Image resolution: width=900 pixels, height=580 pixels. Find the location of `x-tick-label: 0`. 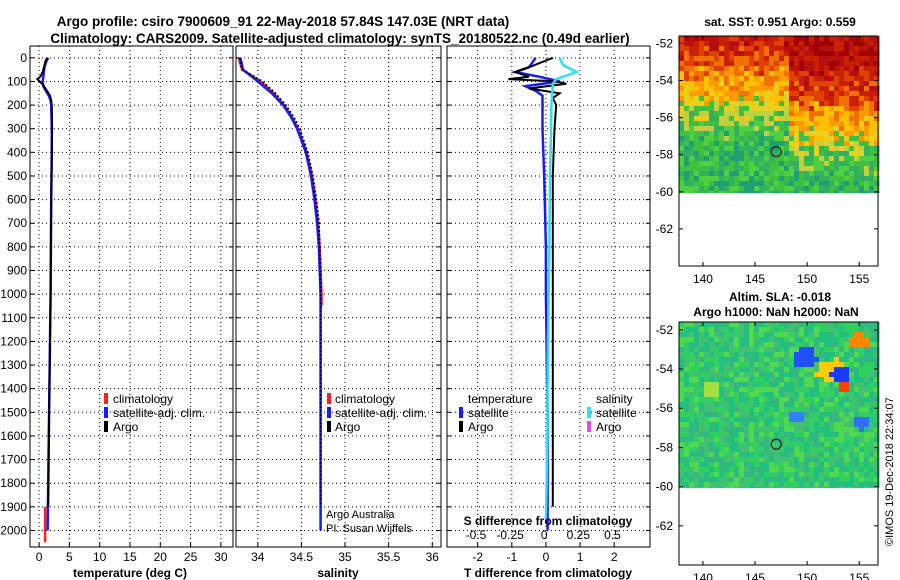

x-tick-label: 0 is located at coordinates (546, 557).